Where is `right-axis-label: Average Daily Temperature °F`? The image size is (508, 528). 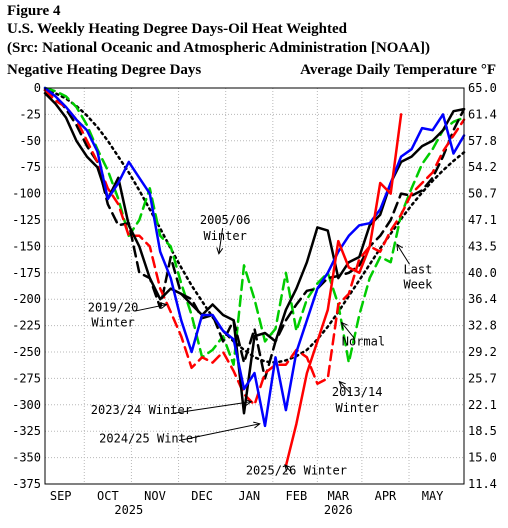
right-axis-label: Average Daily Temperature °F is located at coordinates (398, 70).